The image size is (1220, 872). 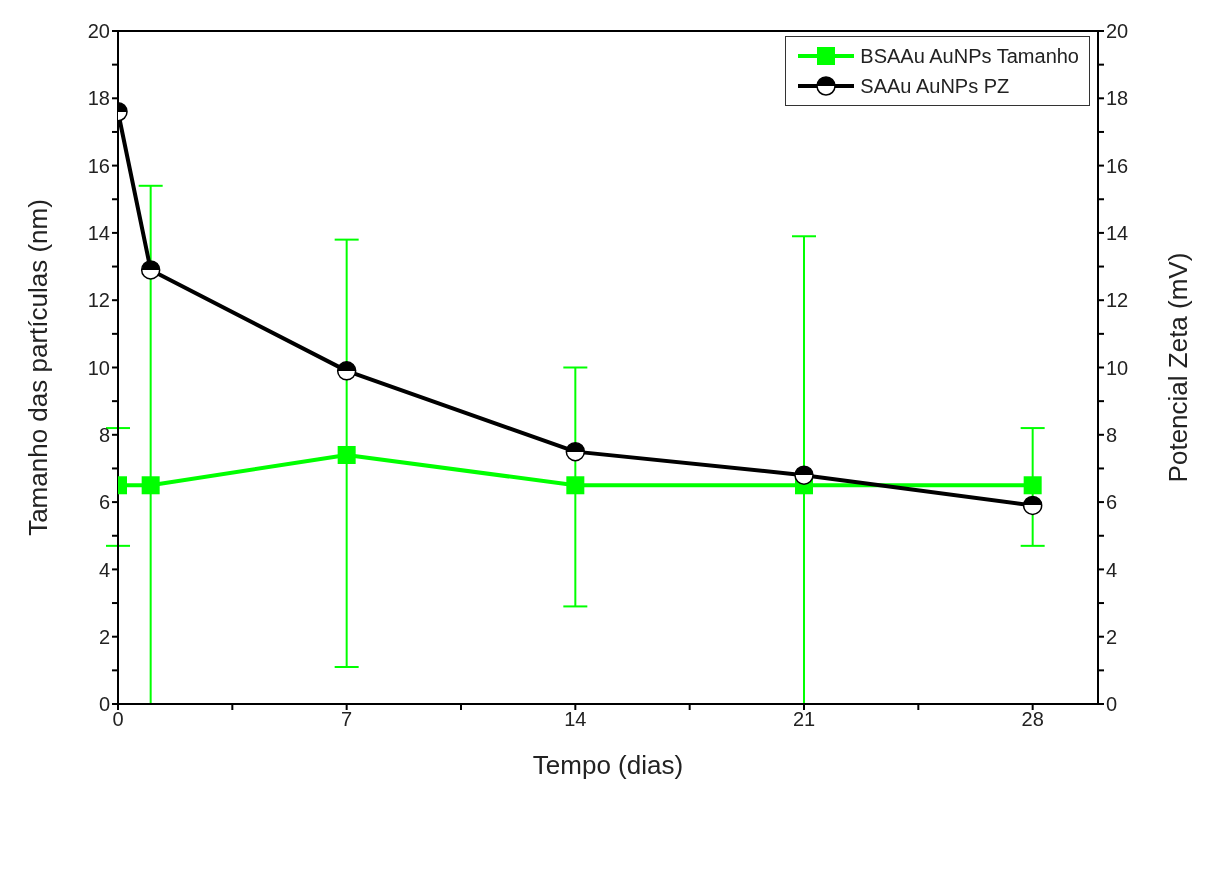 I want to click on y-tick-label: 16, so click(x=98, y=165).